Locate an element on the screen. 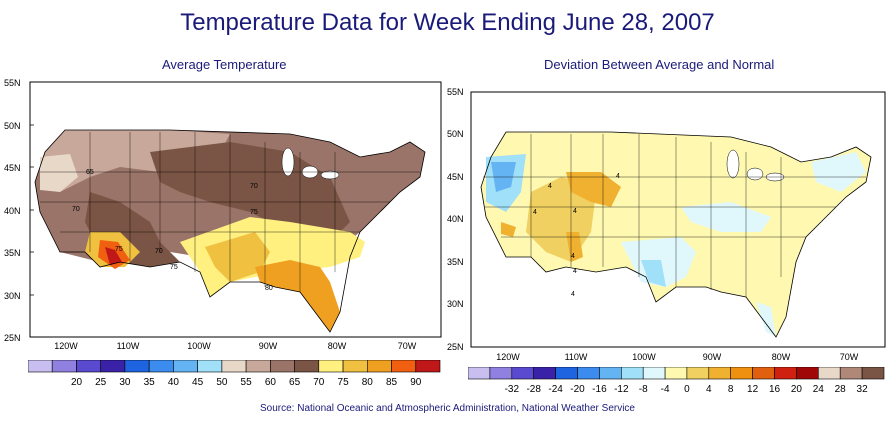  legend-label: -16 is located at coordinates (599, 389).